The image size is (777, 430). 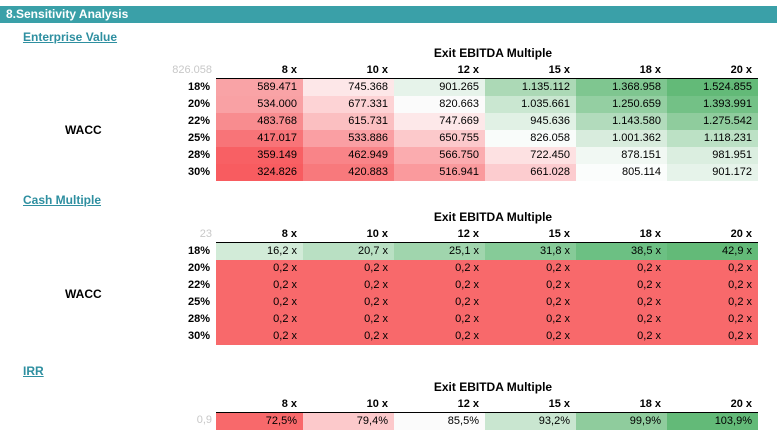 I want to click on table-cell: 1.393.991, so click(x=712, y=104).